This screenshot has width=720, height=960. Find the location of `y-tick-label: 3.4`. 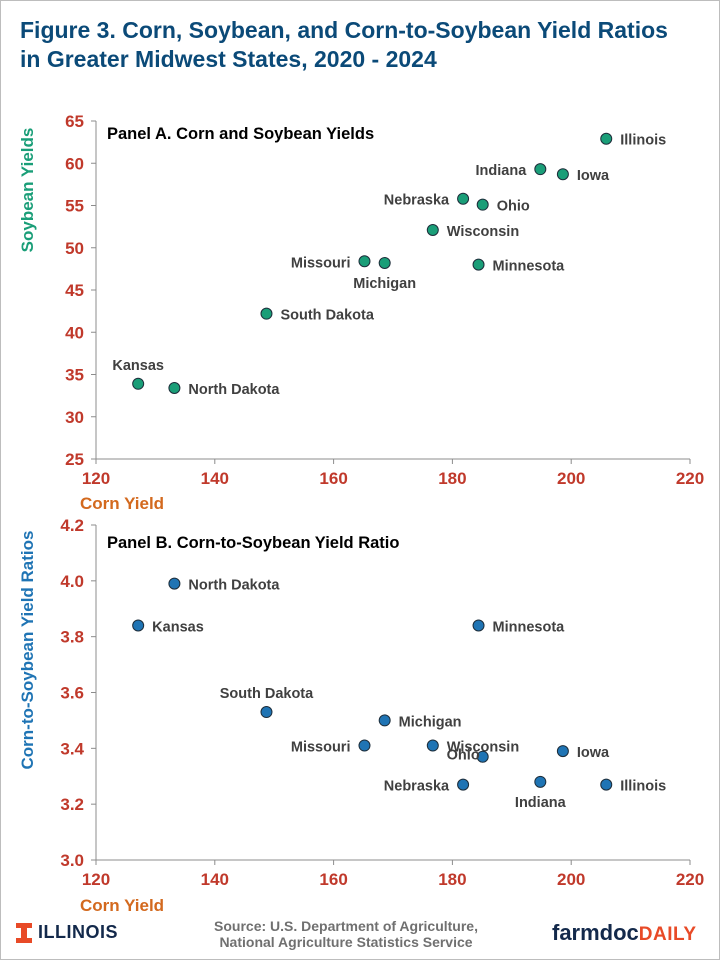

y-tick-label: 3.4 is located at coordinates (72, 748).